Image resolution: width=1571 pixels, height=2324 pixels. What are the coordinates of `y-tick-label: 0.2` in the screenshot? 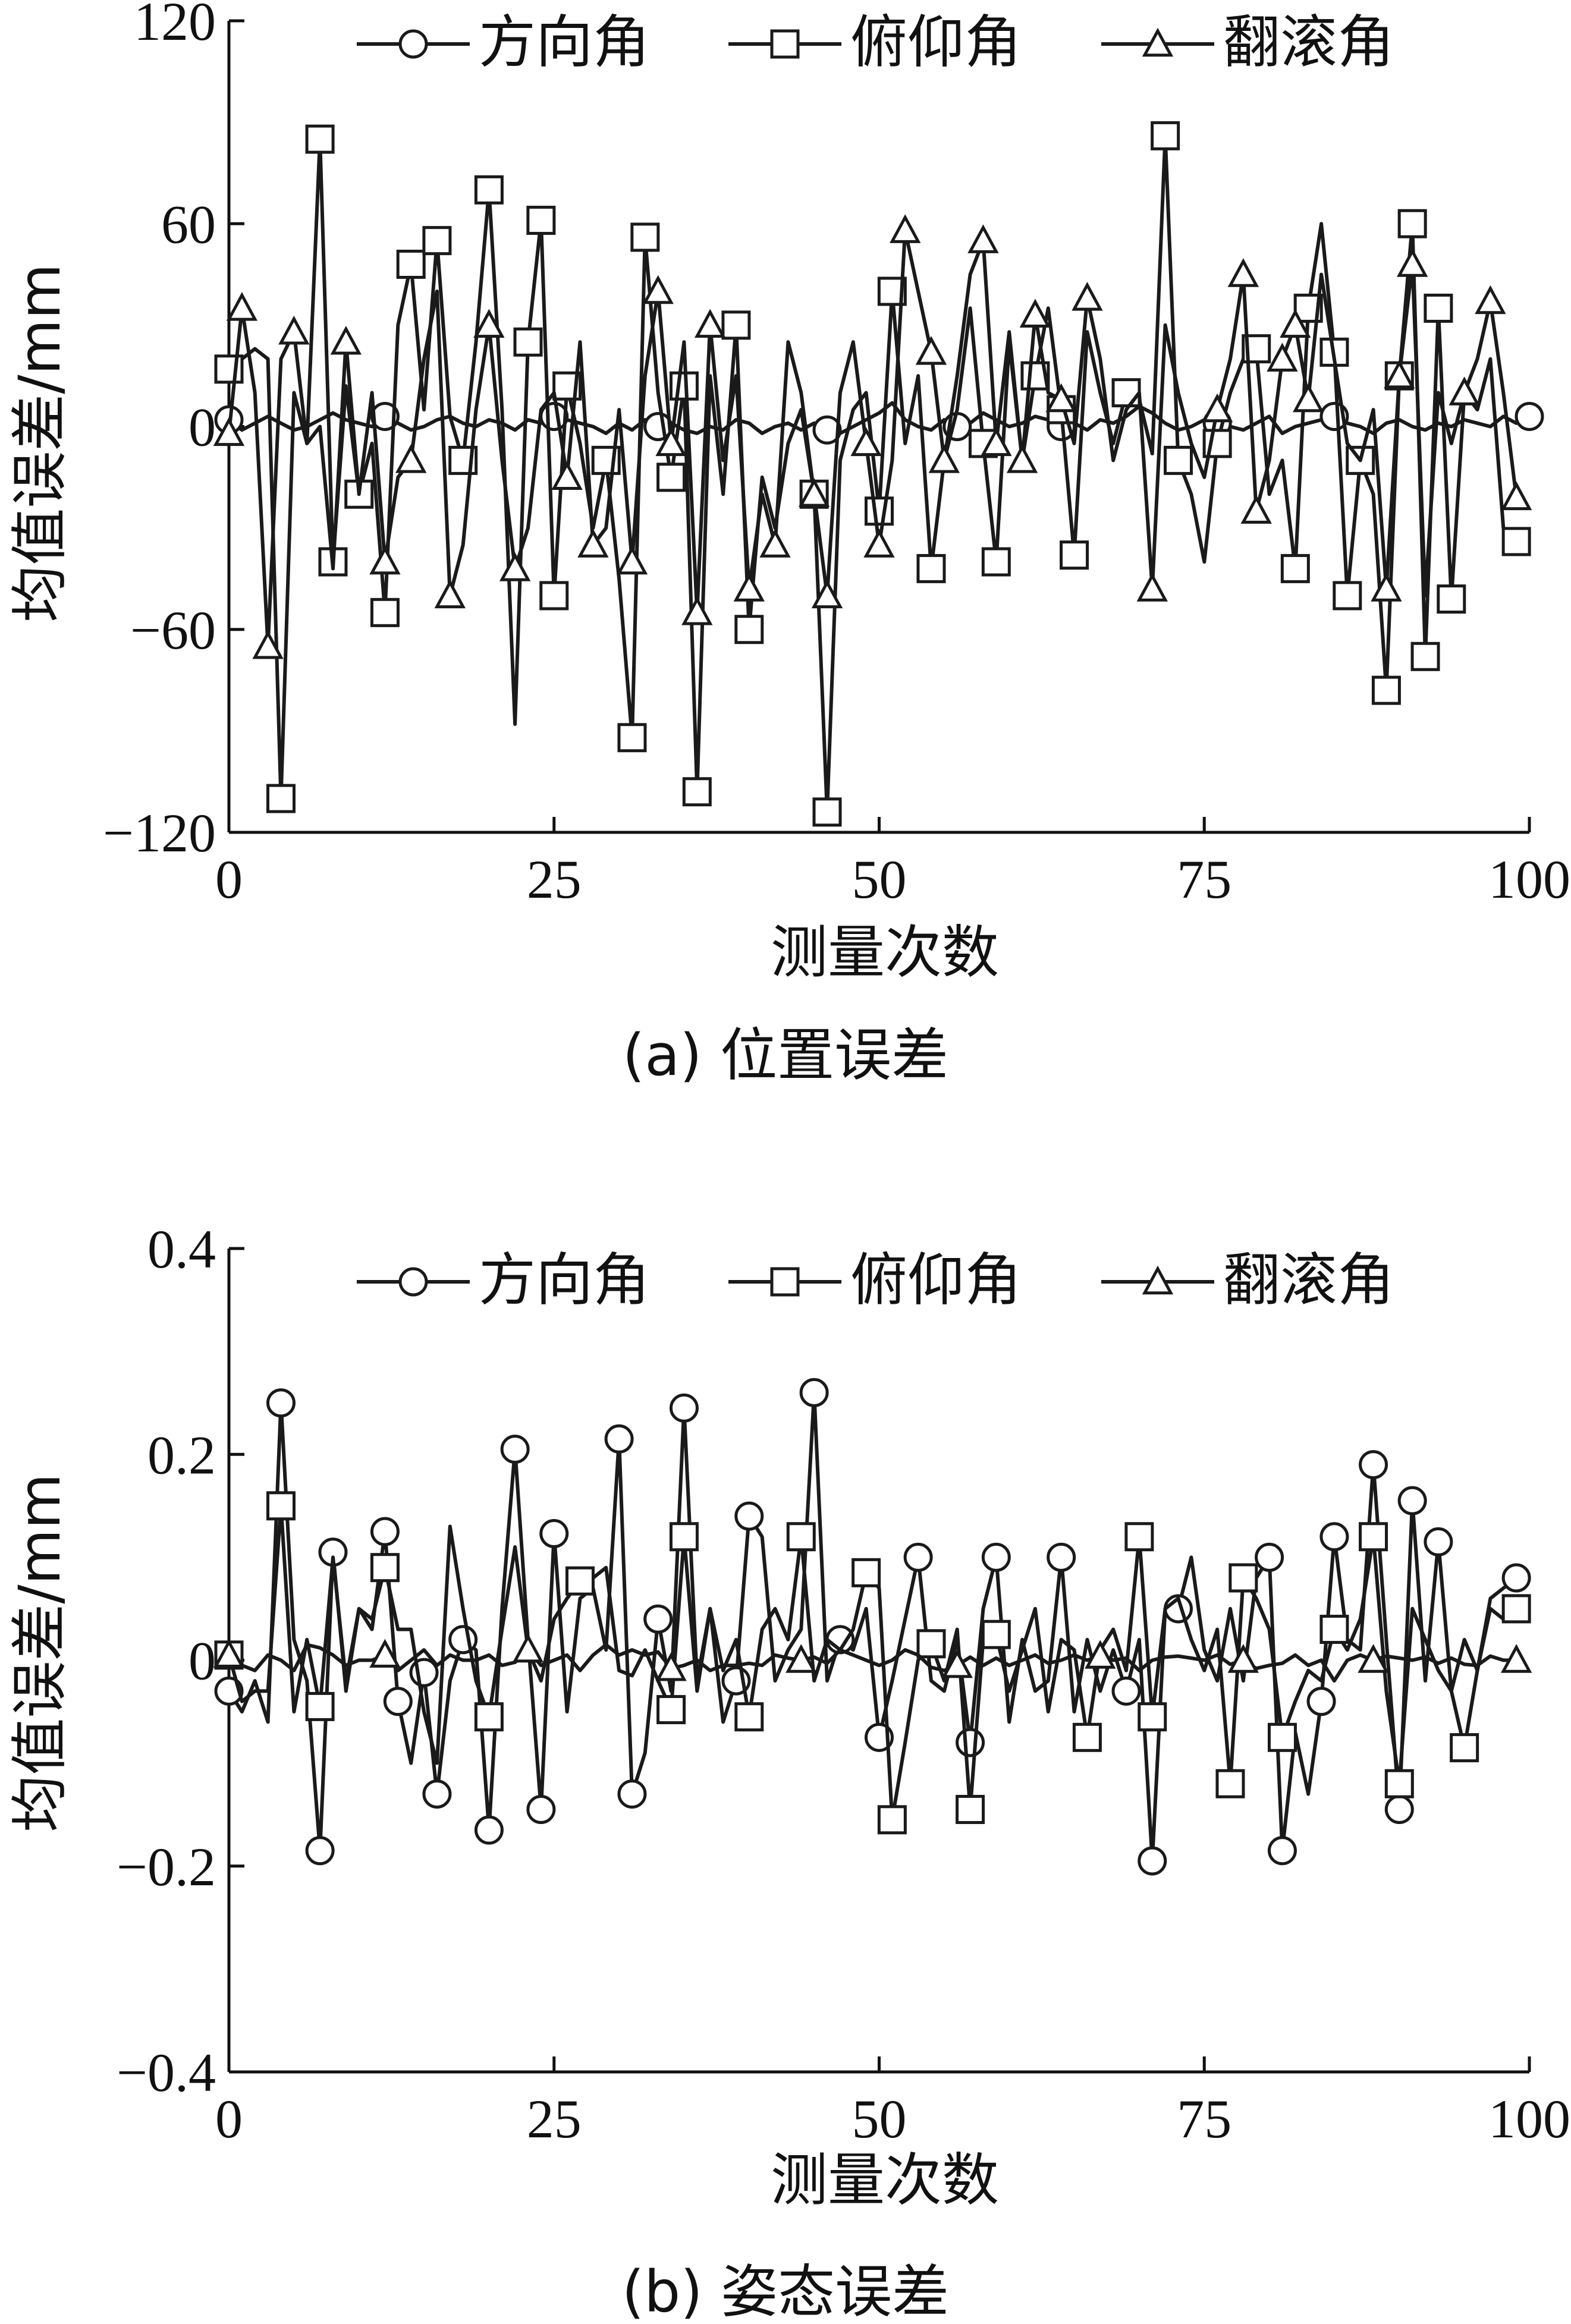 It's located at (181, 1454).